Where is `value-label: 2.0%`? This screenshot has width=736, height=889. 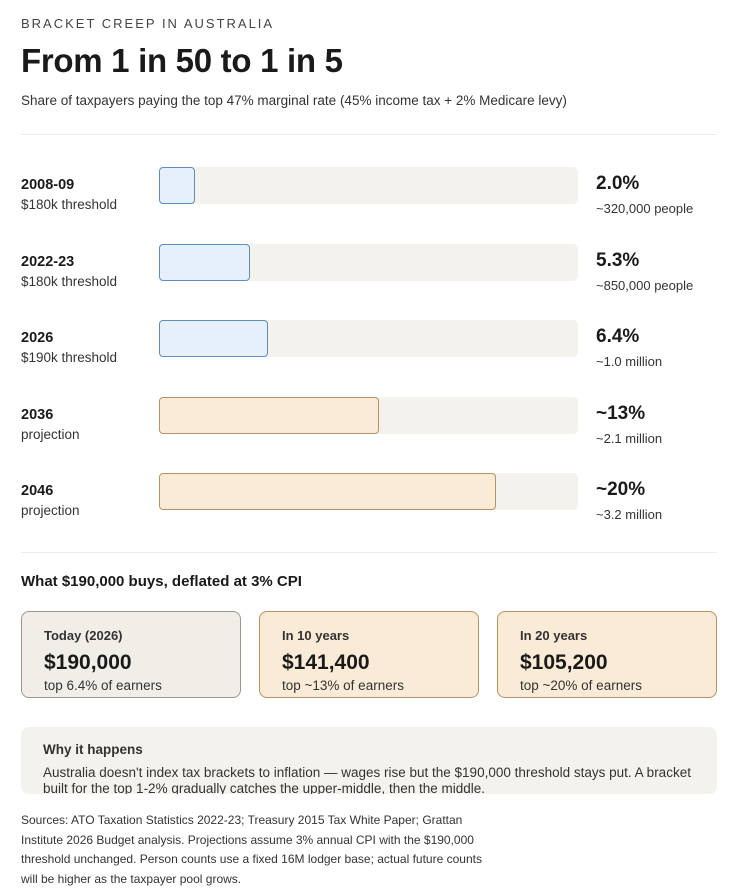
value-label: 2.0% is located at coordinates (618, 183).